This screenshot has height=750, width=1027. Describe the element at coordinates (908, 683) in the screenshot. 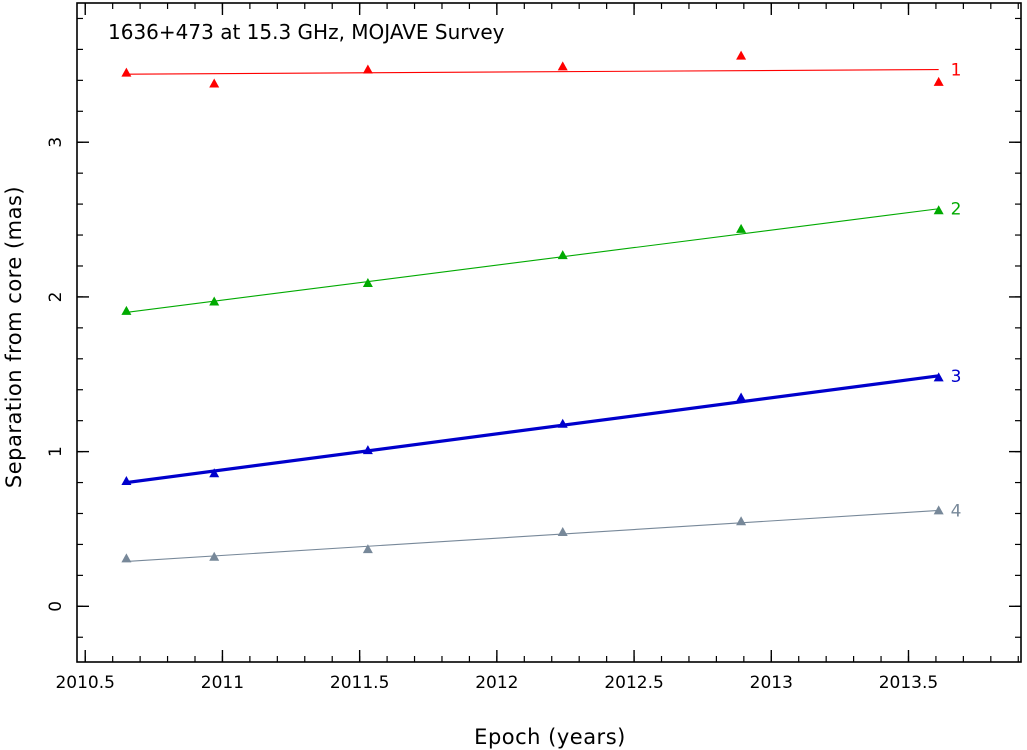

I see `x-tick-label: 2013.5` at that location.